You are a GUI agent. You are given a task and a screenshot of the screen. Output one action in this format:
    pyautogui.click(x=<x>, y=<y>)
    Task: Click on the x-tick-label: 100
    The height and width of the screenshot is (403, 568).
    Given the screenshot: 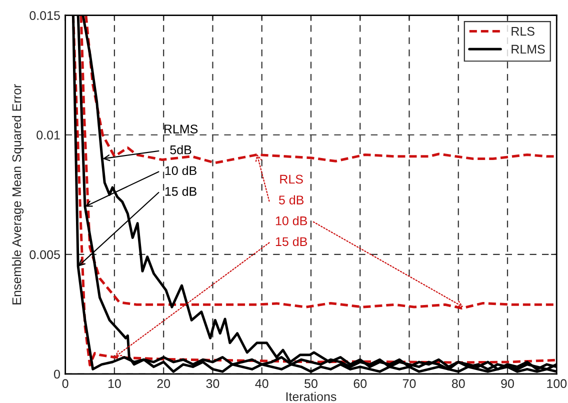 What is the action you would take?
    pyautogui.click(x=557, y=383)
    